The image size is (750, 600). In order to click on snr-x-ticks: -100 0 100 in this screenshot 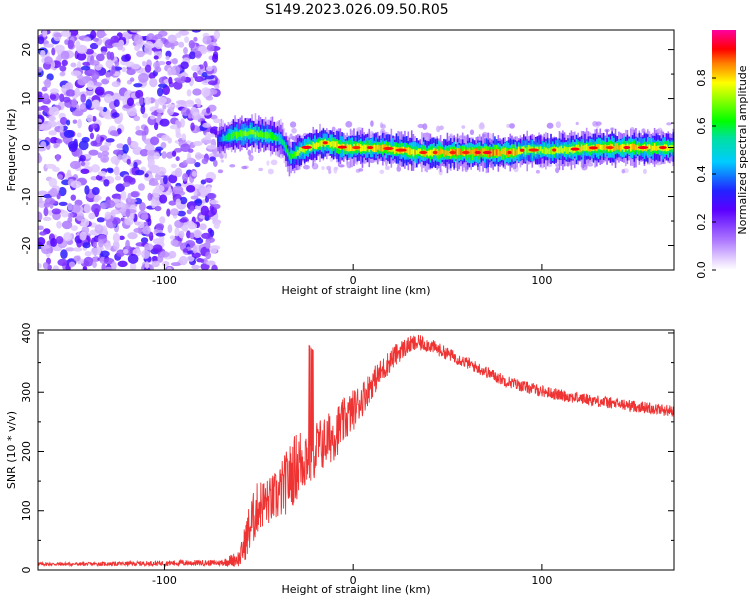, I will do `click(352, 575)`.